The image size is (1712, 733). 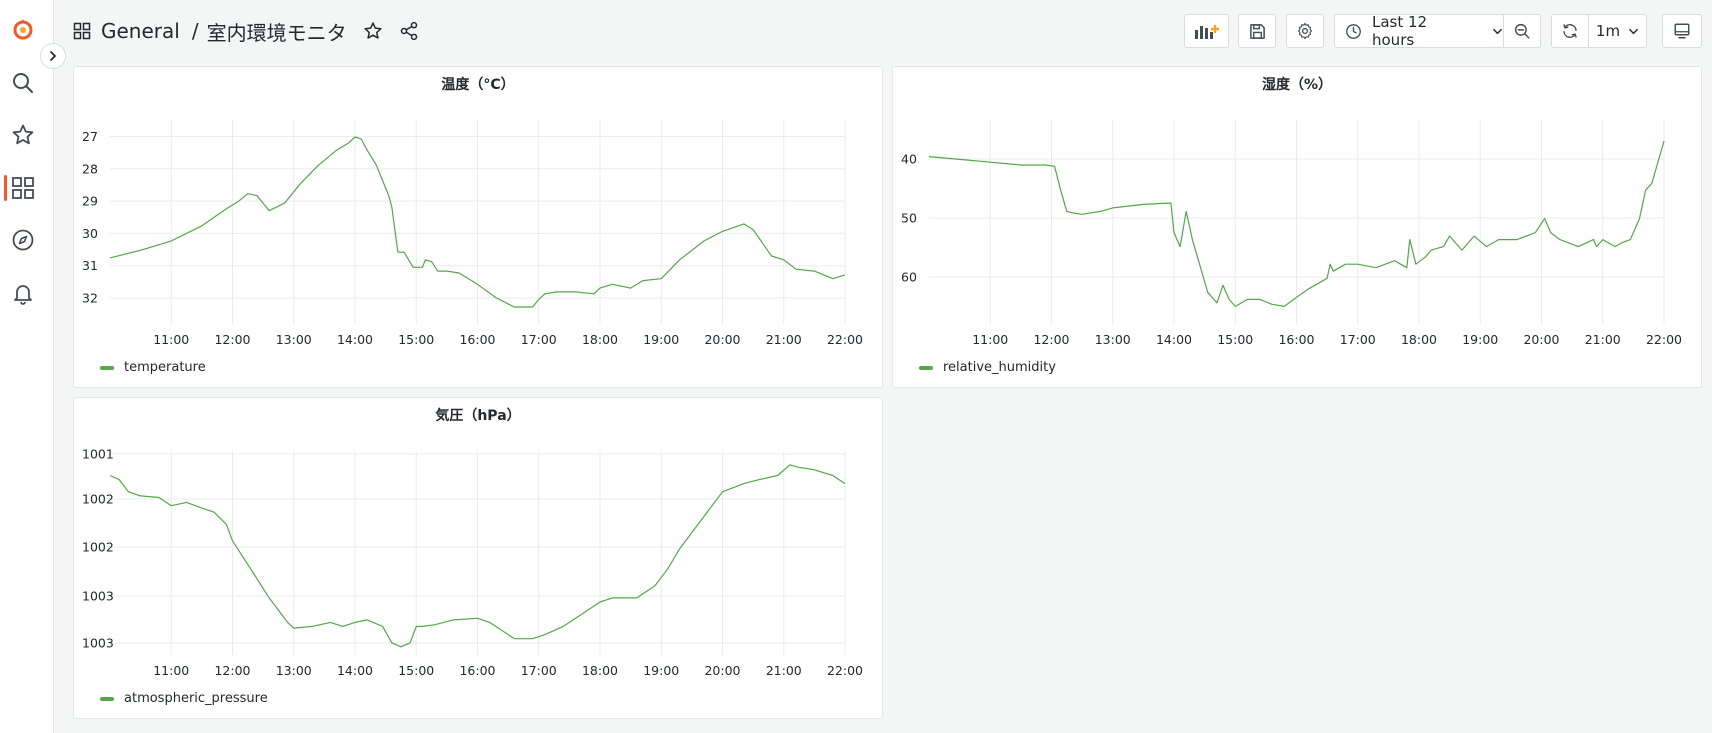 What do you see at coordinates (23, 135) in the screenshot?
I see `star-icon` at bounding box center [23, 135].